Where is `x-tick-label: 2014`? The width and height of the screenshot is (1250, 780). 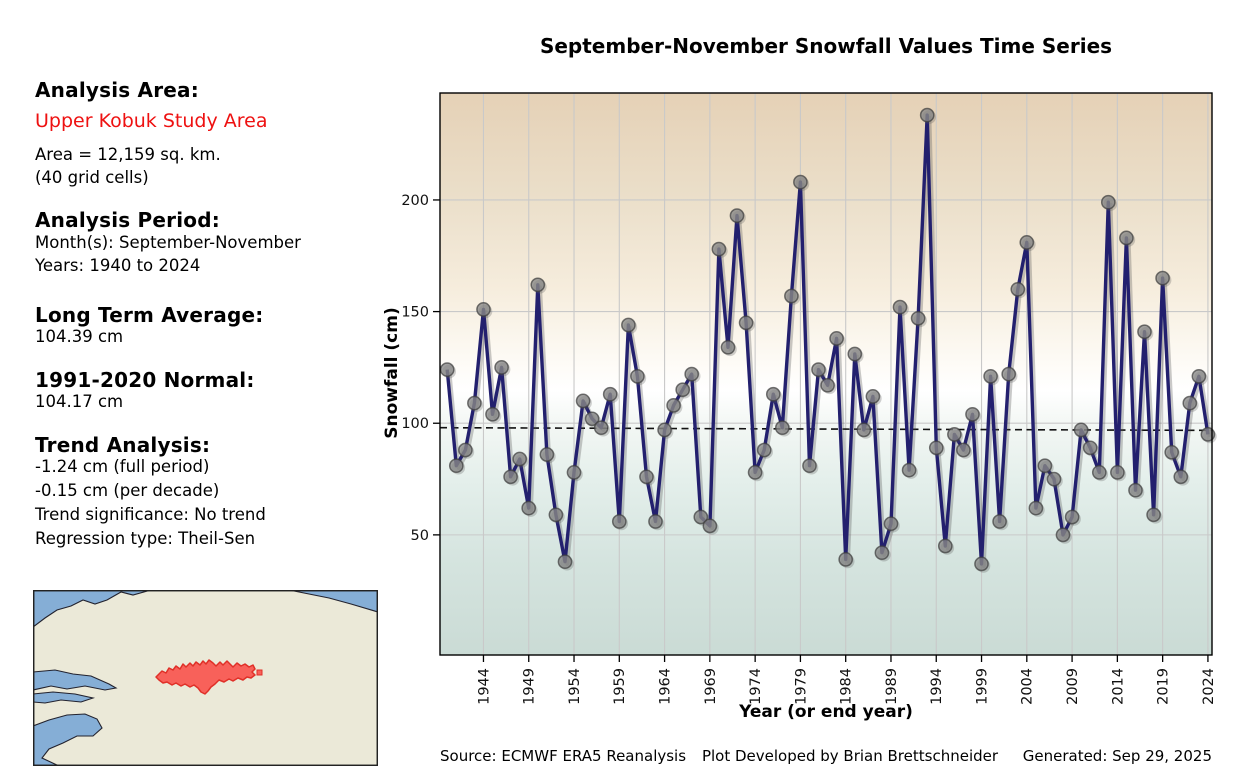 x-tick-label: 2014 is located at coordinates (1118, 686).